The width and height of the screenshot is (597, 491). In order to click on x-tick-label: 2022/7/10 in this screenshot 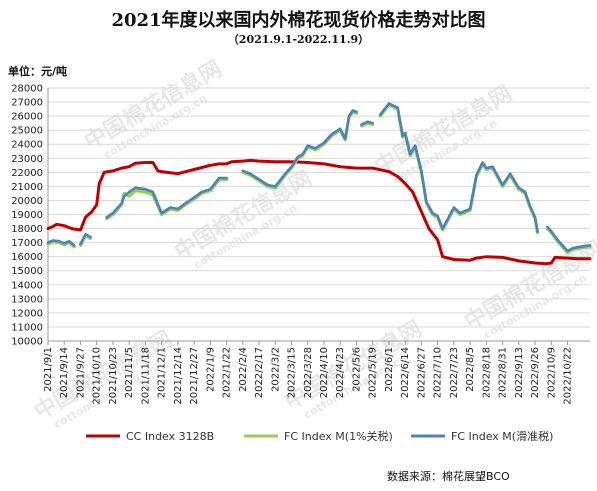, I will do `click(438, 372)`.